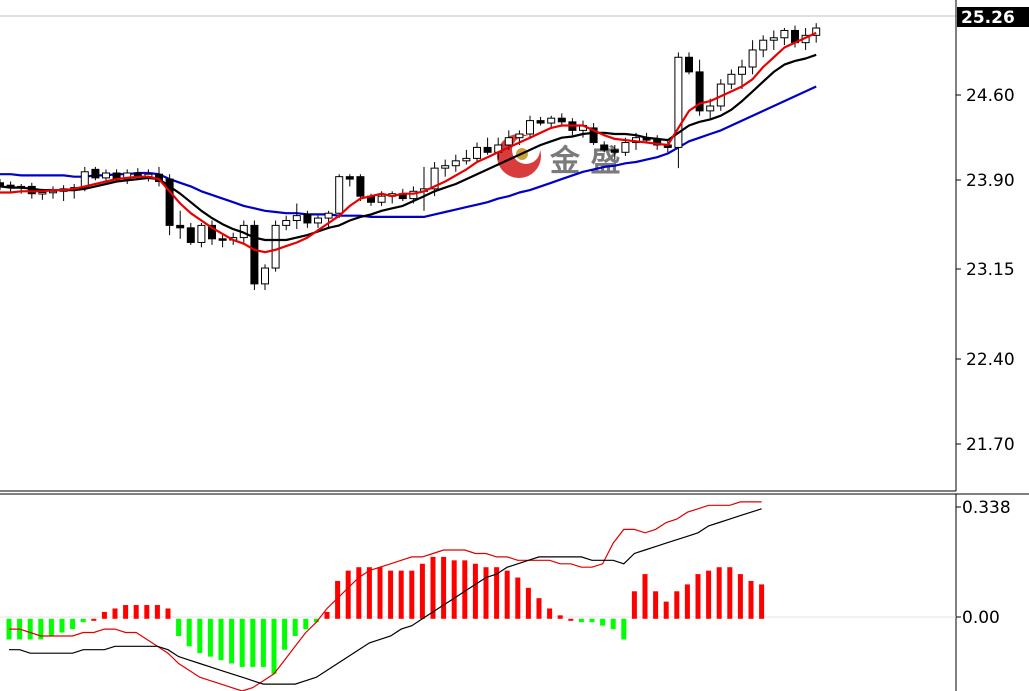 Image resolution: width=1029 pixels, height=691 pixels. I want to click on current-price-badge: 25.26, so click(993, 17).